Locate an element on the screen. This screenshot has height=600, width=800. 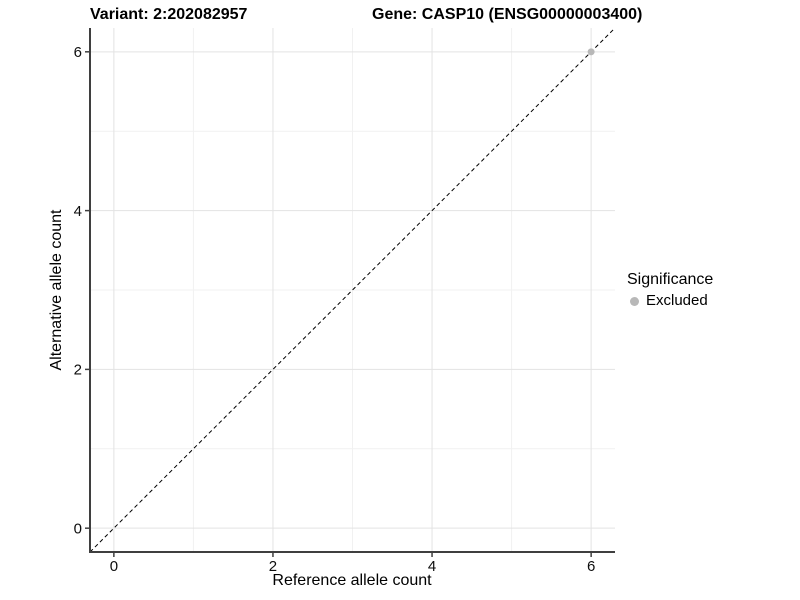
x-tick-label: 4 is located at coordinates (432, 566).